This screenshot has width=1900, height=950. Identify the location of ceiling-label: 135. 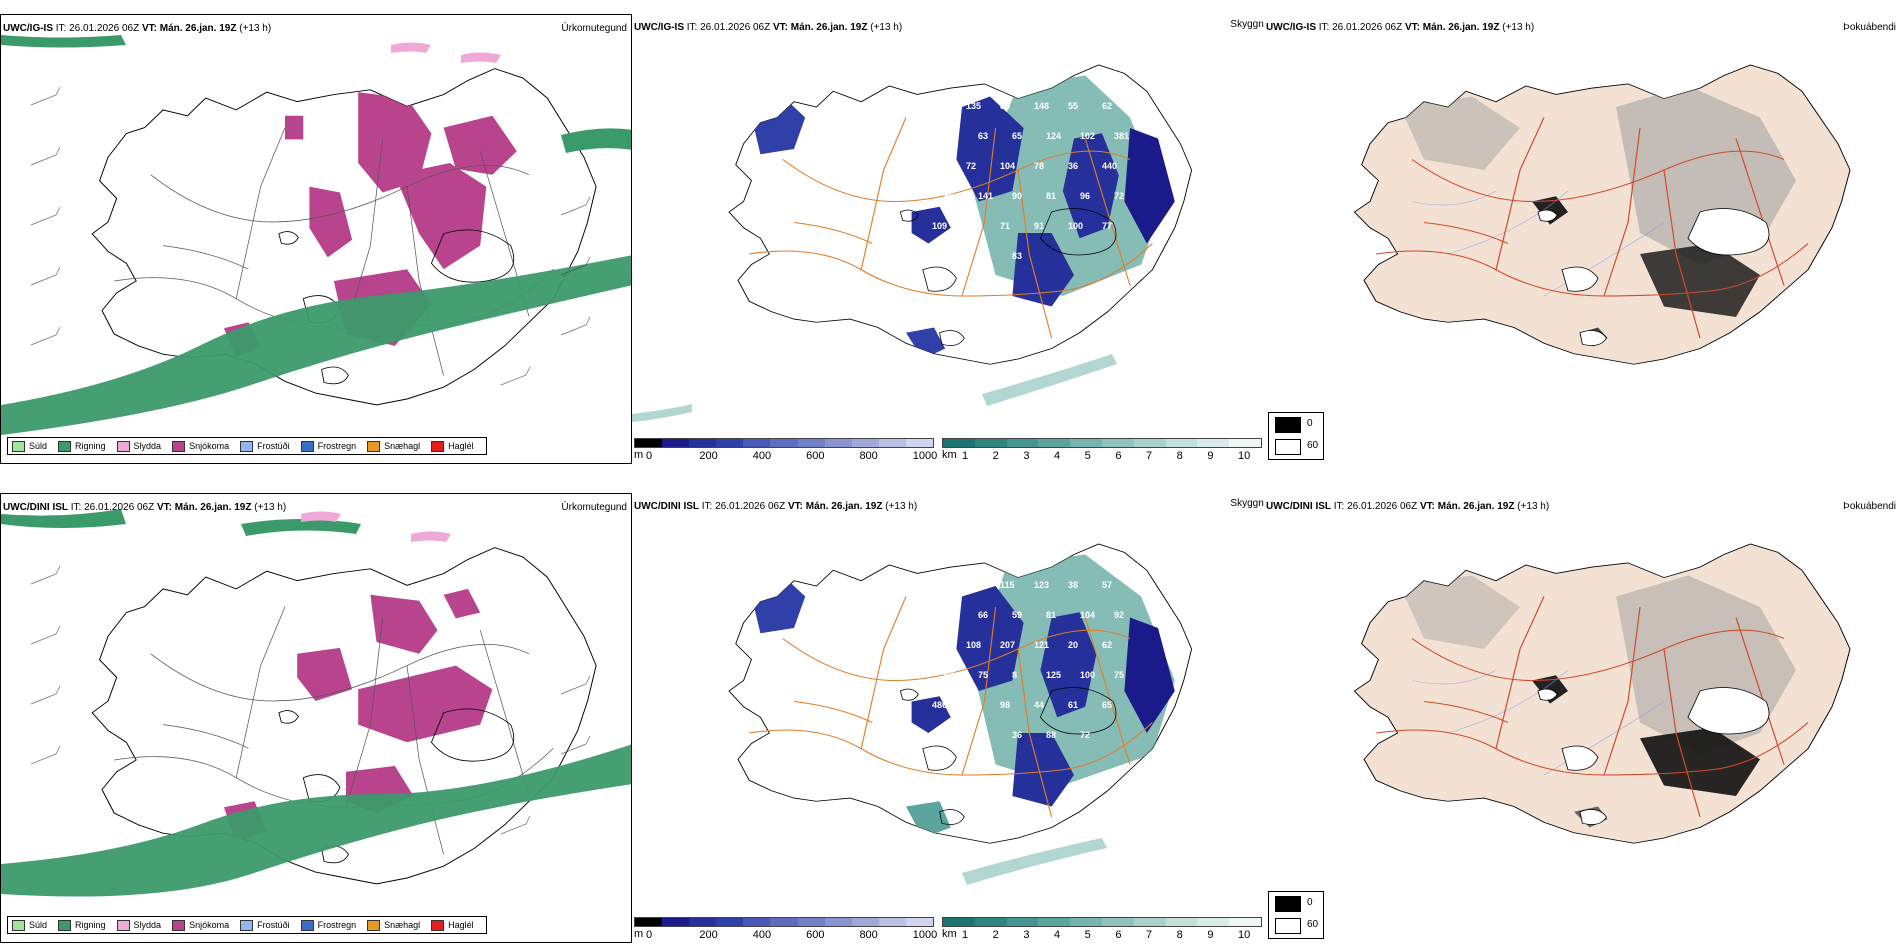
(973, 106).